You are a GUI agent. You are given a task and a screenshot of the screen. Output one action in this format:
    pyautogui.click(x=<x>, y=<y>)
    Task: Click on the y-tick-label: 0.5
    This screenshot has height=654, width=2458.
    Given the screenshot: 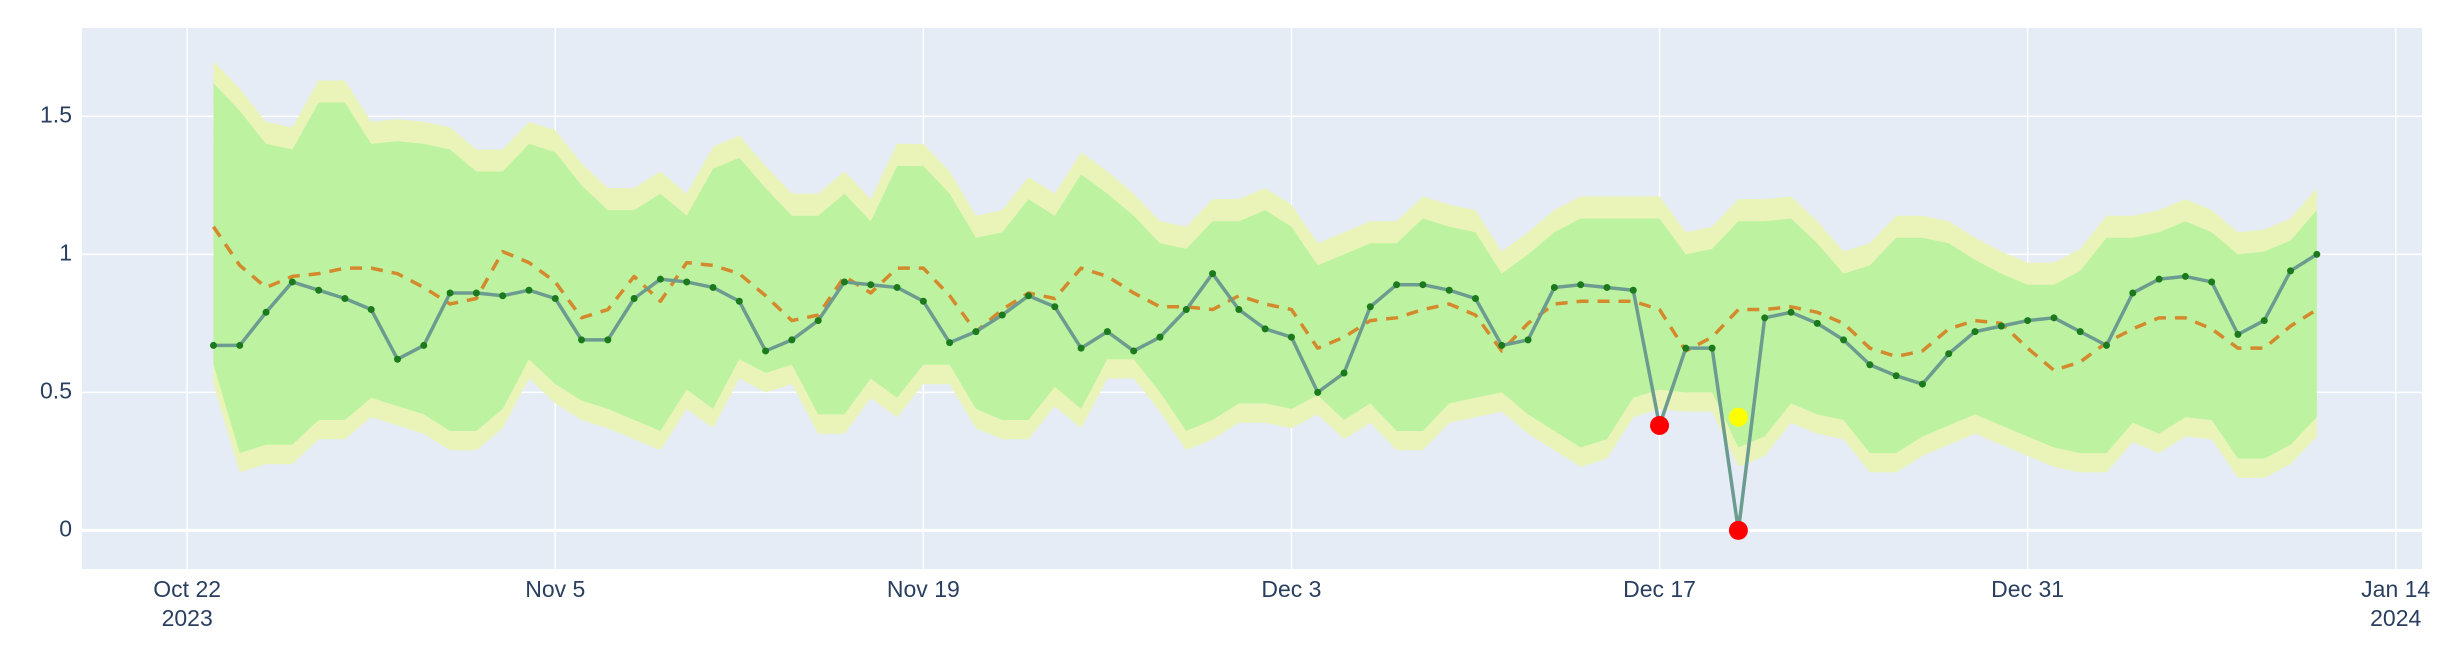 What is the action you would take?
    pyautogui.click(x=56, y=390)
    